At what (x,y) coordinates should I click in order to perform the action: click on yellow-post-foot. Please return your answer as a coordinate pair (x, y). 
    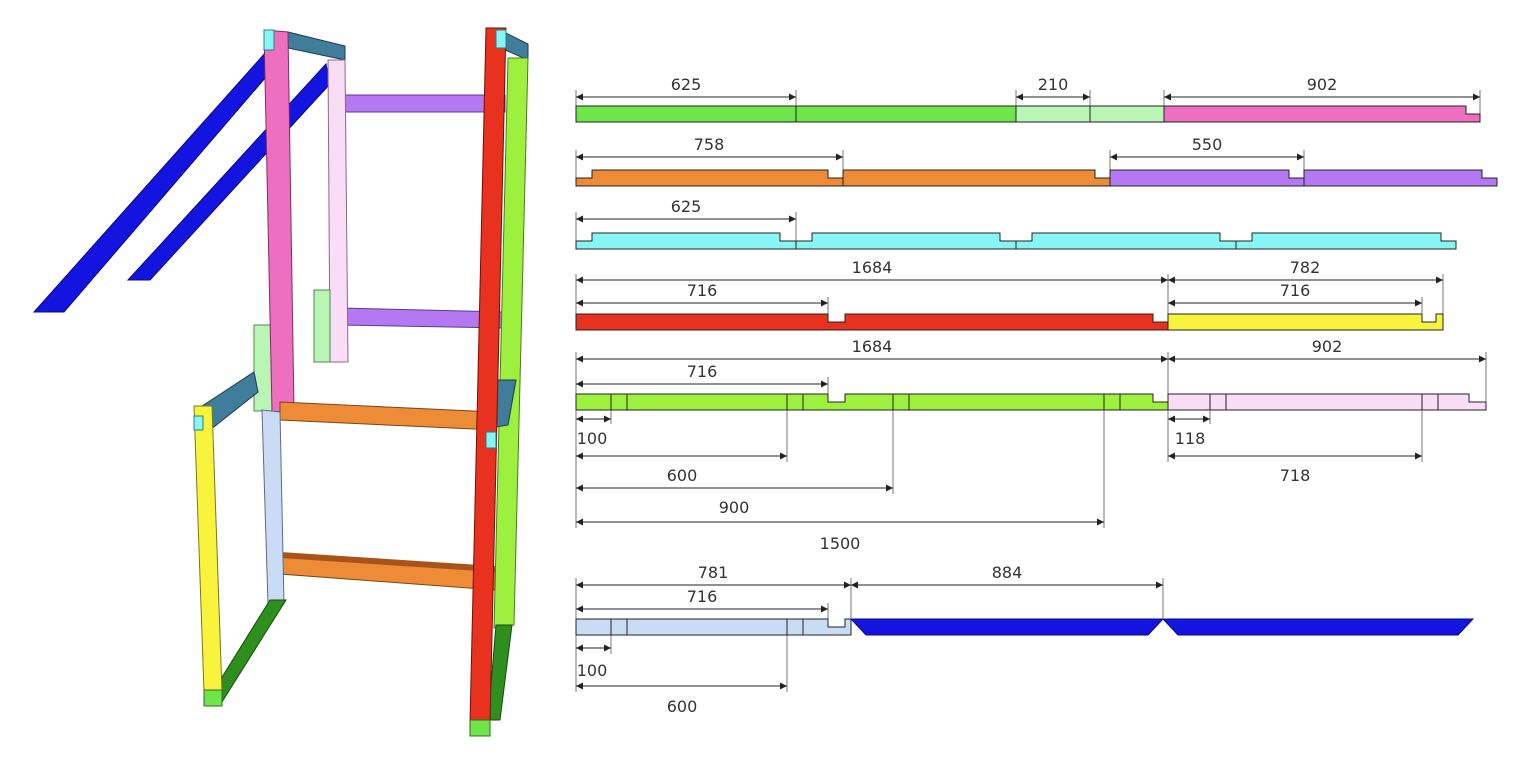
    Looking at the image, I should click on (213, 698).